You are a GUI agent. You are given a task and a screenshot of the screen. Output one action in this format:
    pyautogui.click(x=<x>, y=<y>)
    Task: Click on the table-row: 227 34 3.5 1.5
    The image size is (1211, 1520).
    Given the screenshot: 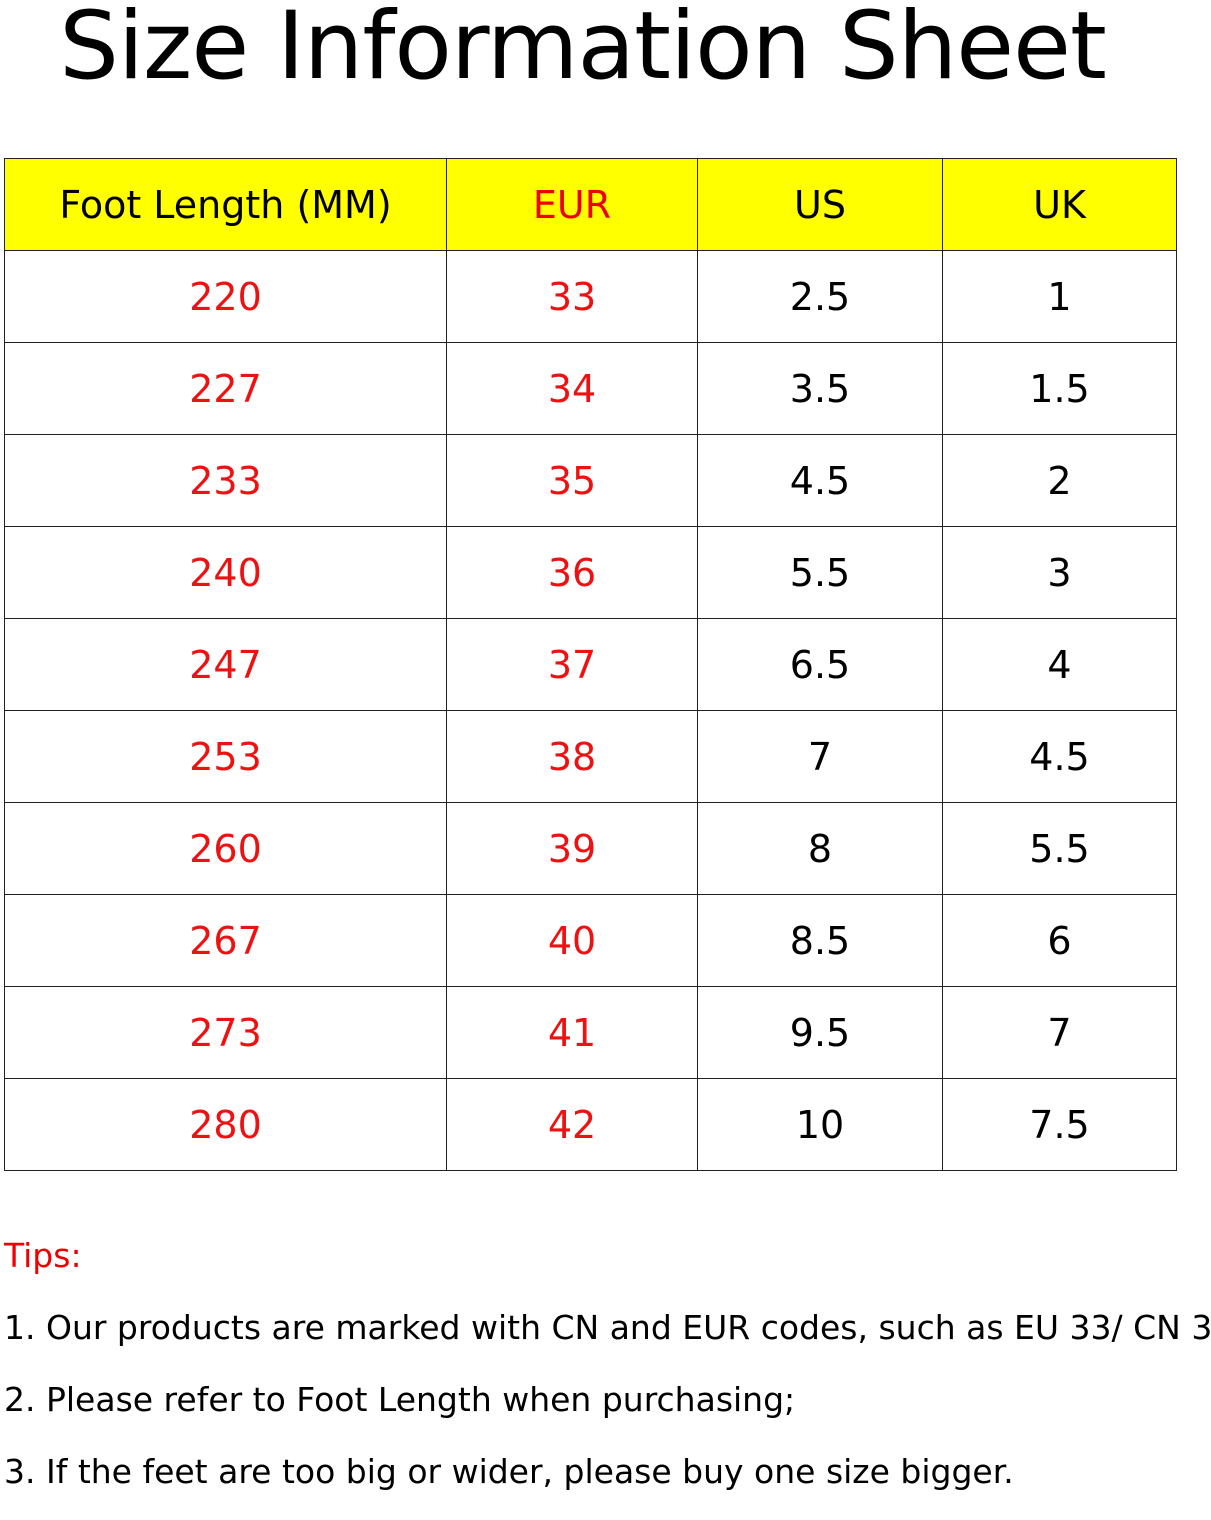 What is the action you would take?
    pyautogui.click(x=590, y=388)
    